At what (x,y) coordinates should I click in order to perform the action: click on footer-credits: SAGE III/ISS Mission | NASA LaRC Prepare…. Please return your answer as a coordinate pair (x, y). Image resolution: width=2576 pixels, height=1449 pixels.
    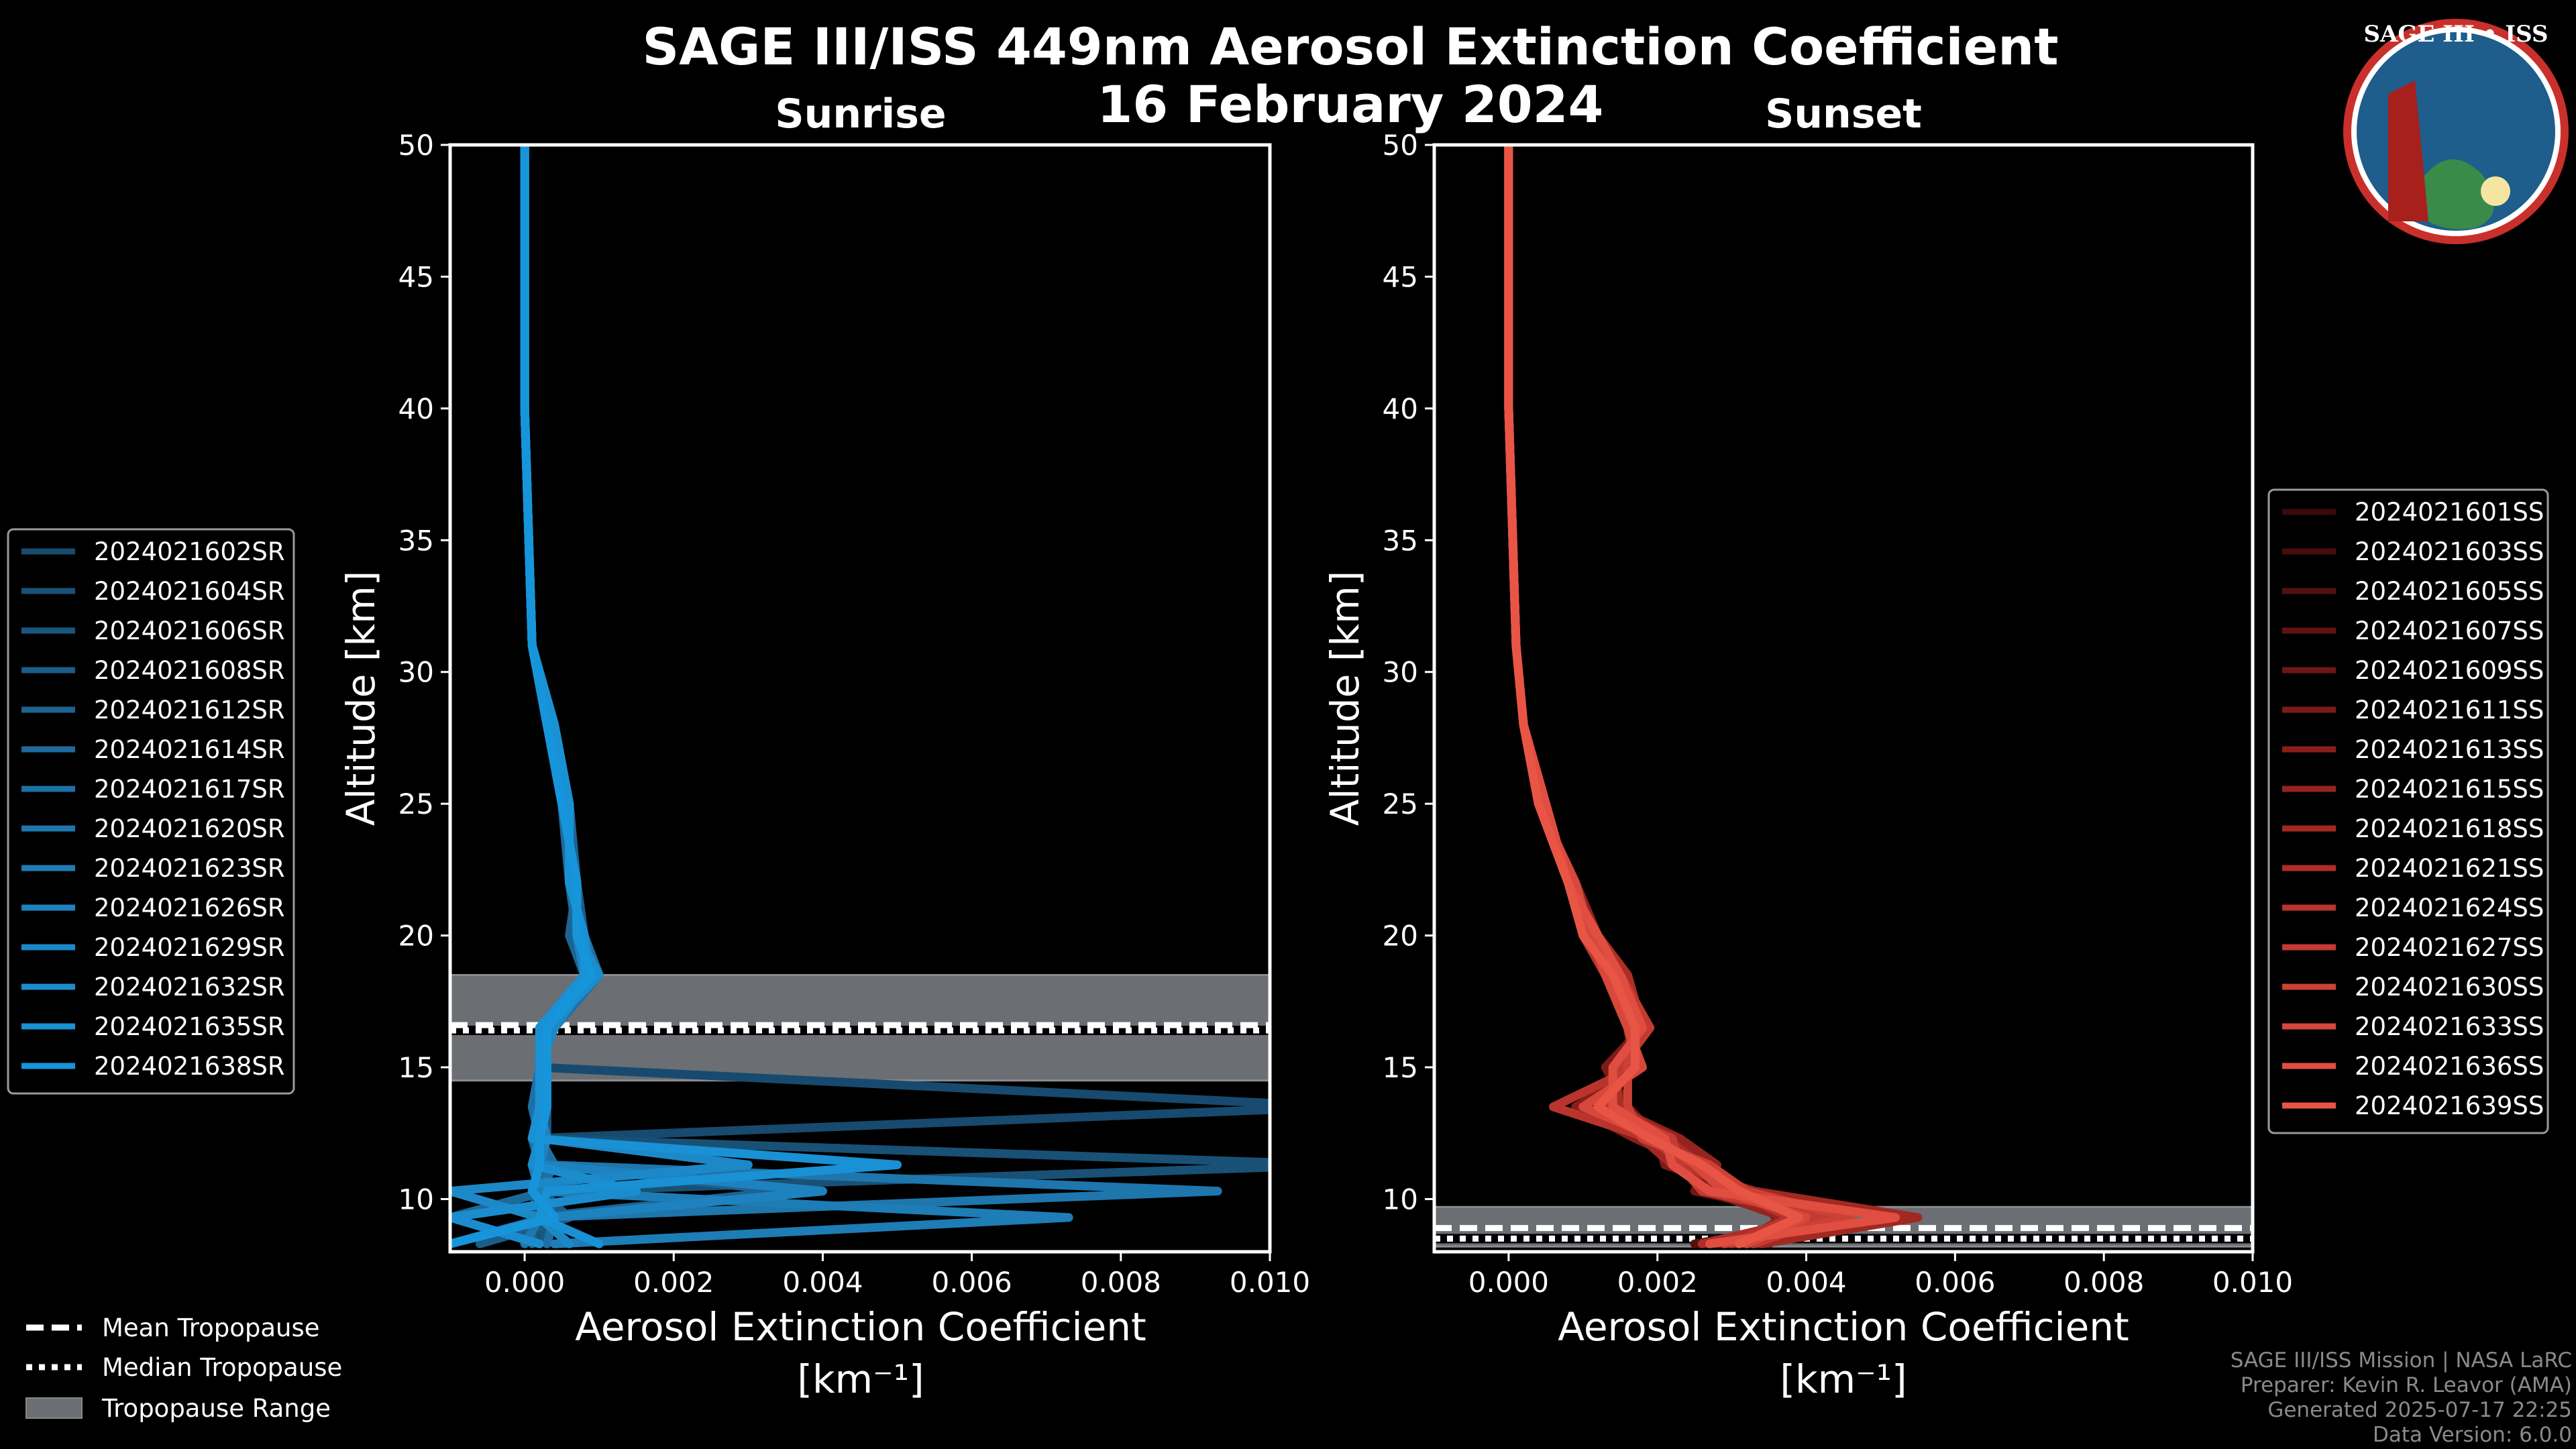
    Looking at the image, I should click on (2401, 1397).